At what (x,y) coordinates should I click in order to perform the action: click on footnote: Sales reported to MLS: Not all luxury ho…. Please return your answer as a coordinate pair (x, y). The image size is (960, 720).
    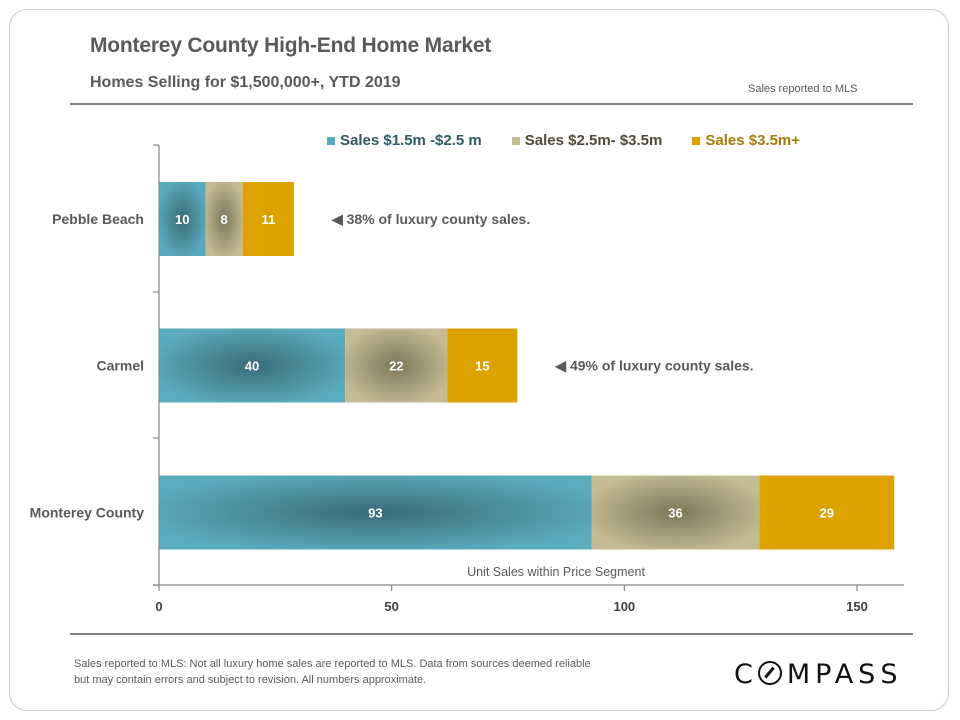
    Looking at the image, I should click on (332, 672).